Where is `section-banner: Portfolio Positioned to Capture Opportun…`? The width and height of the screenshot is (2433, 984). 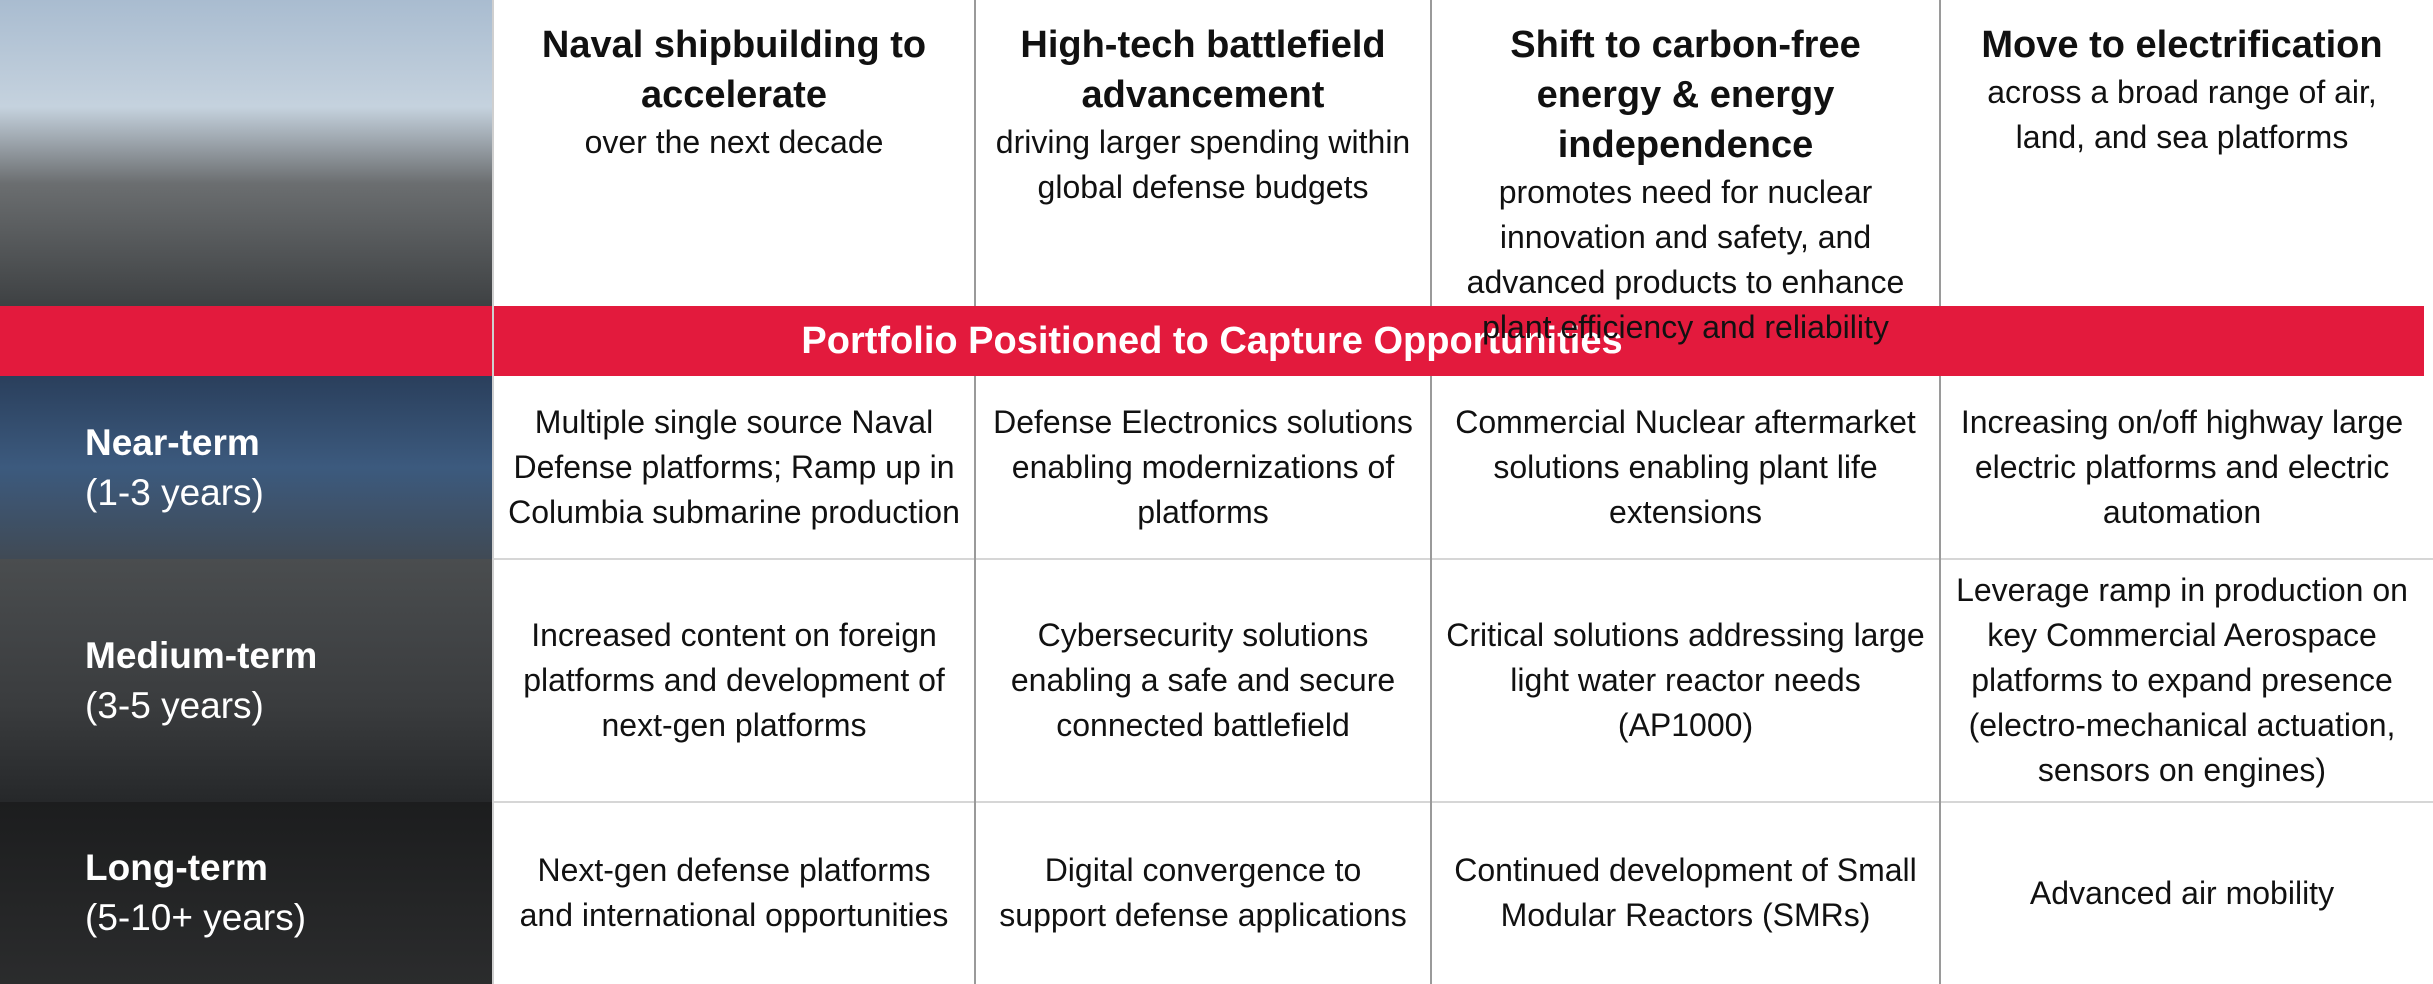 section-banner: Portfolio Positioned to Capture Opportun… is located at coordinates (1212, 341).